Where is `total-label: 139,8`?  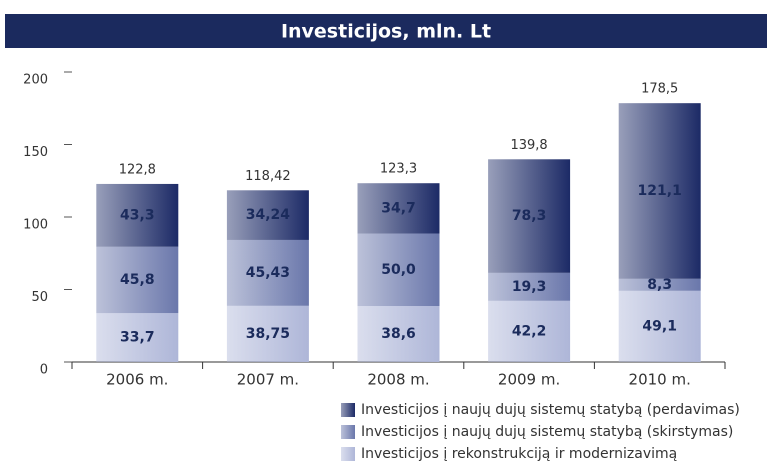 total-label: 139,8 is located at coordinates (528, 145).